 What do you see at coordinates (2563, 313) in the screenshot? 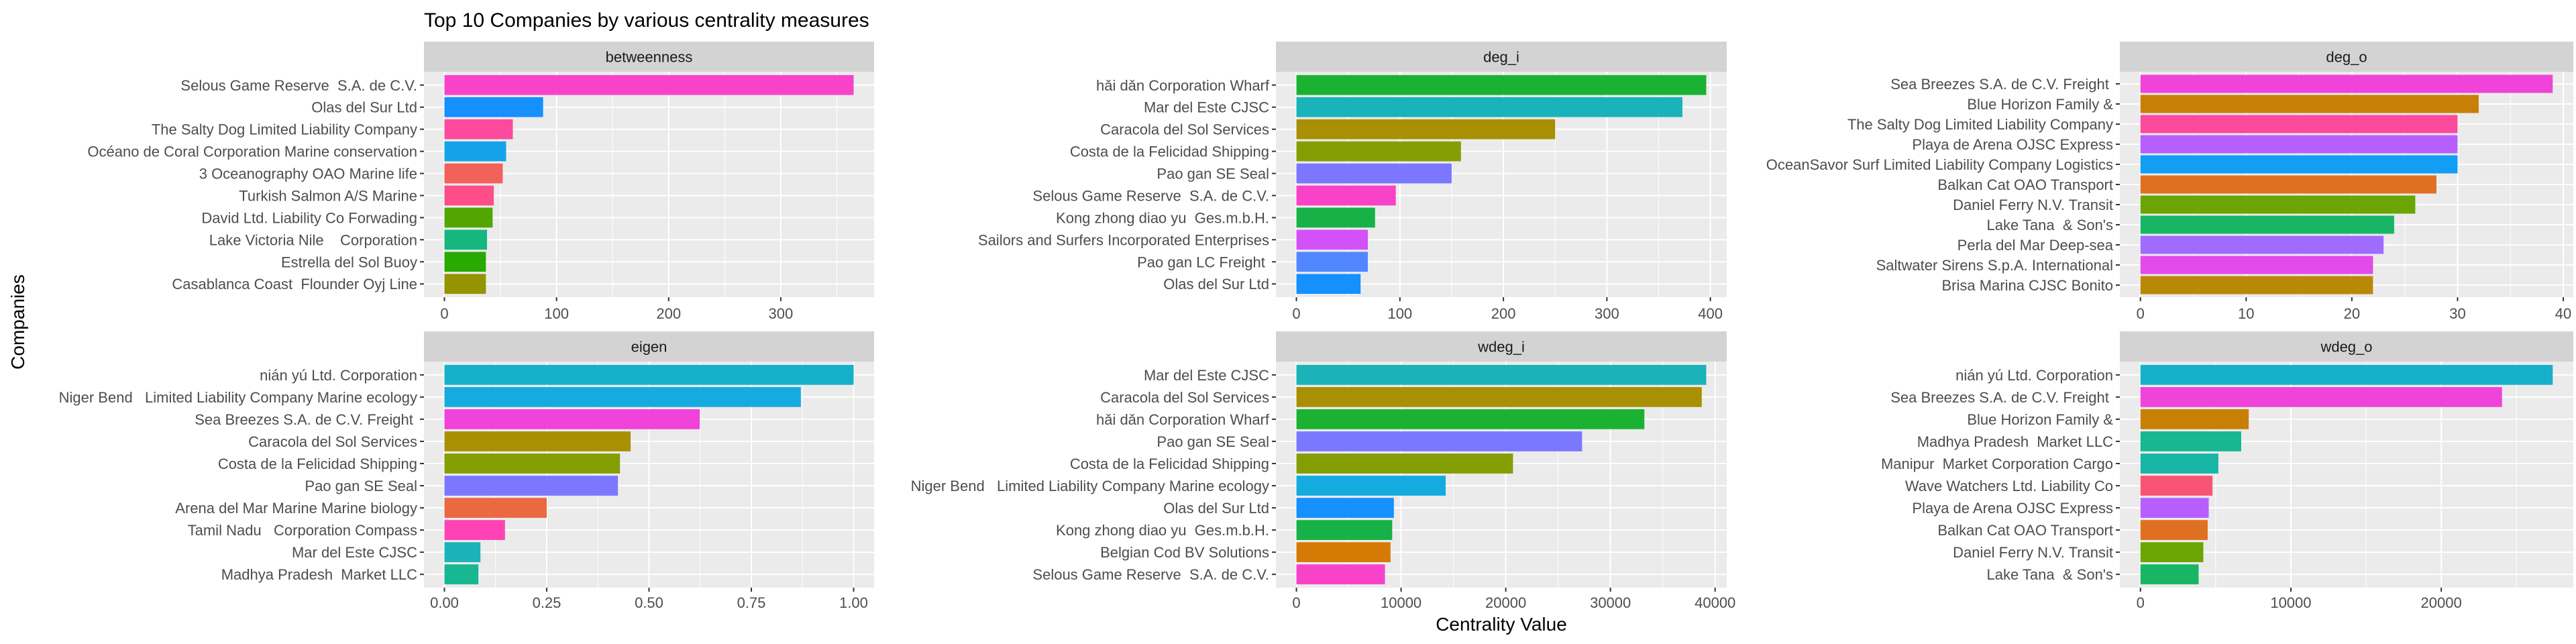
I see `x-tick-label: 40` at bounding box center [2563, 313].